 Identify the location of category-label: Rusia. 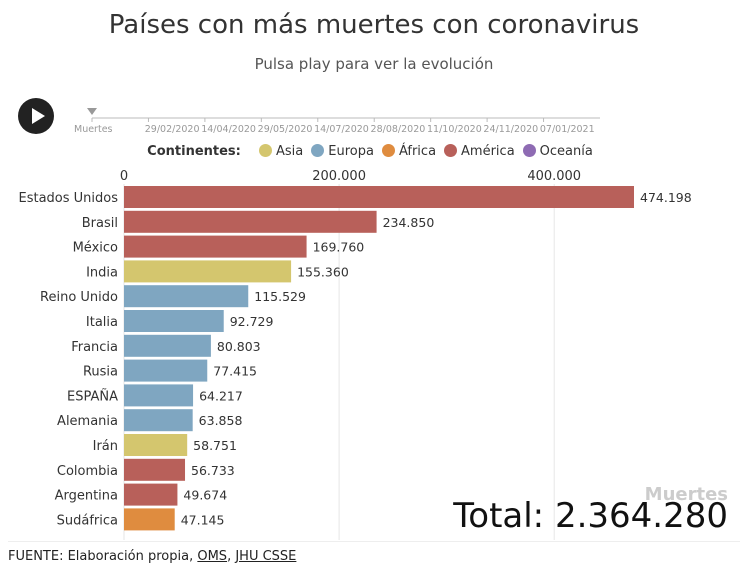
(100, 372).